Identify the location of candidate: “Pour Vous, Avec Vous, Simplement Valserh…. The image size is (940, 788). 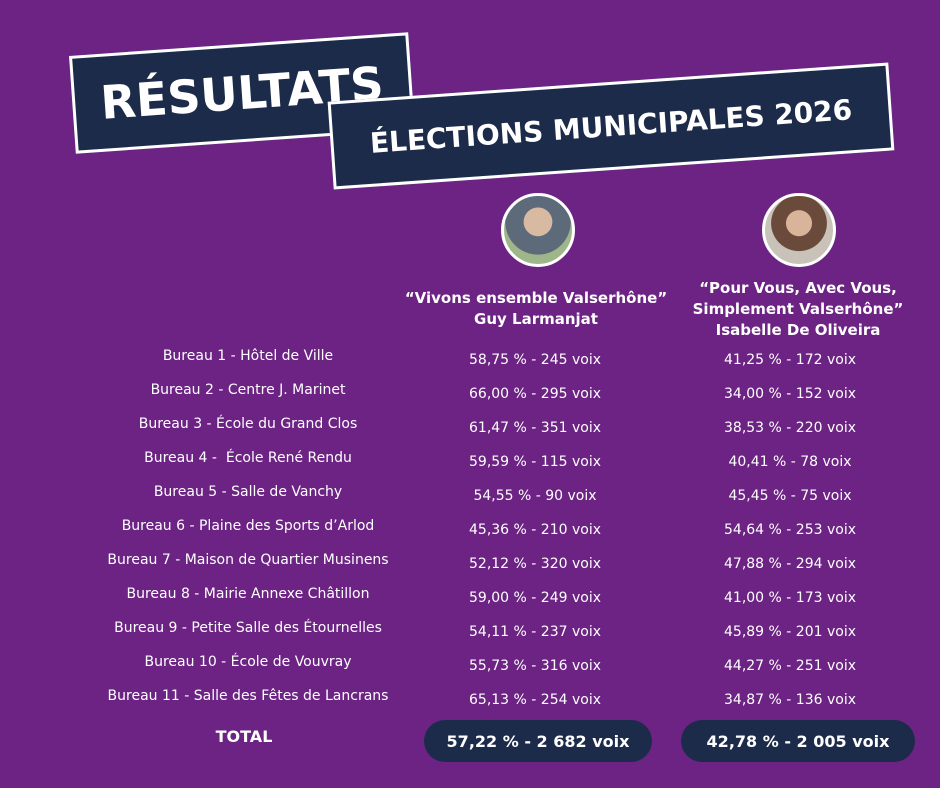
(794, 309).